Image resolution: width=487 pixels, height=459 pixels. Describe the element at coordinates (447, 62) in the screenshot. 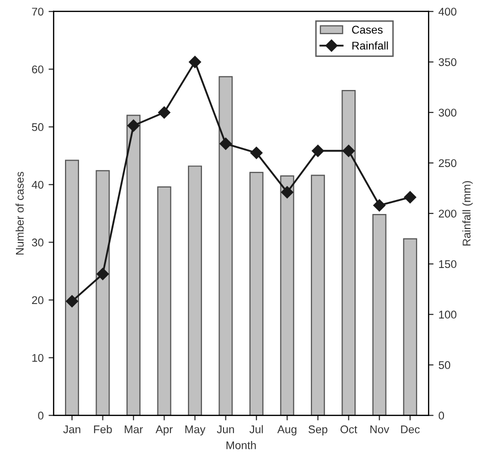

I see `y2-tick-label: 350` at that location.